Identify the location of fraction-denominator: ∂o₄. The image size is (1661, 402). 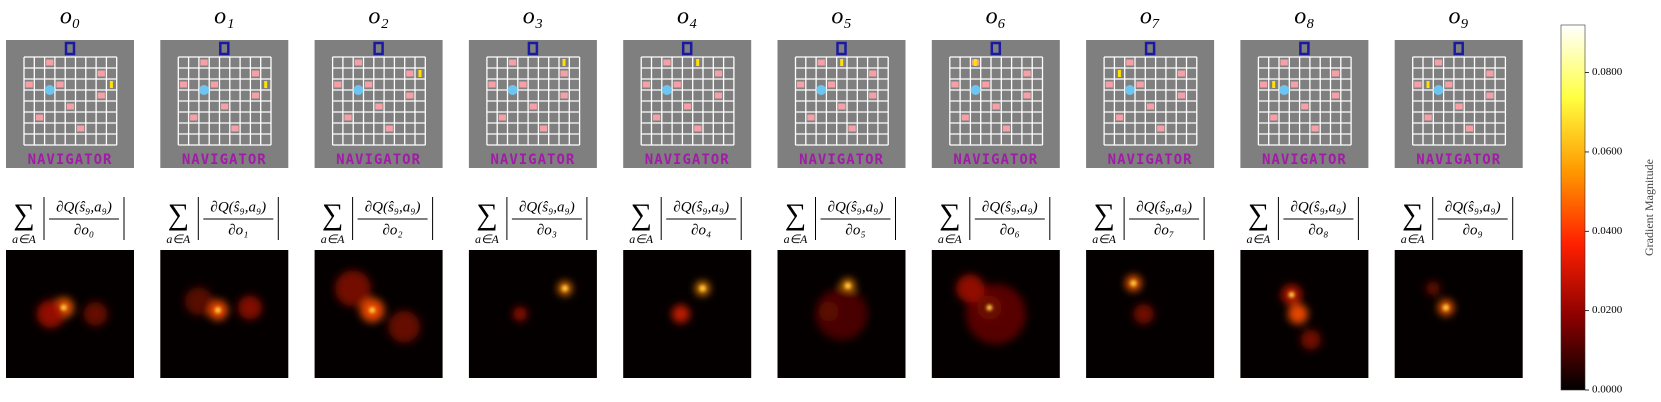
(701, 230).